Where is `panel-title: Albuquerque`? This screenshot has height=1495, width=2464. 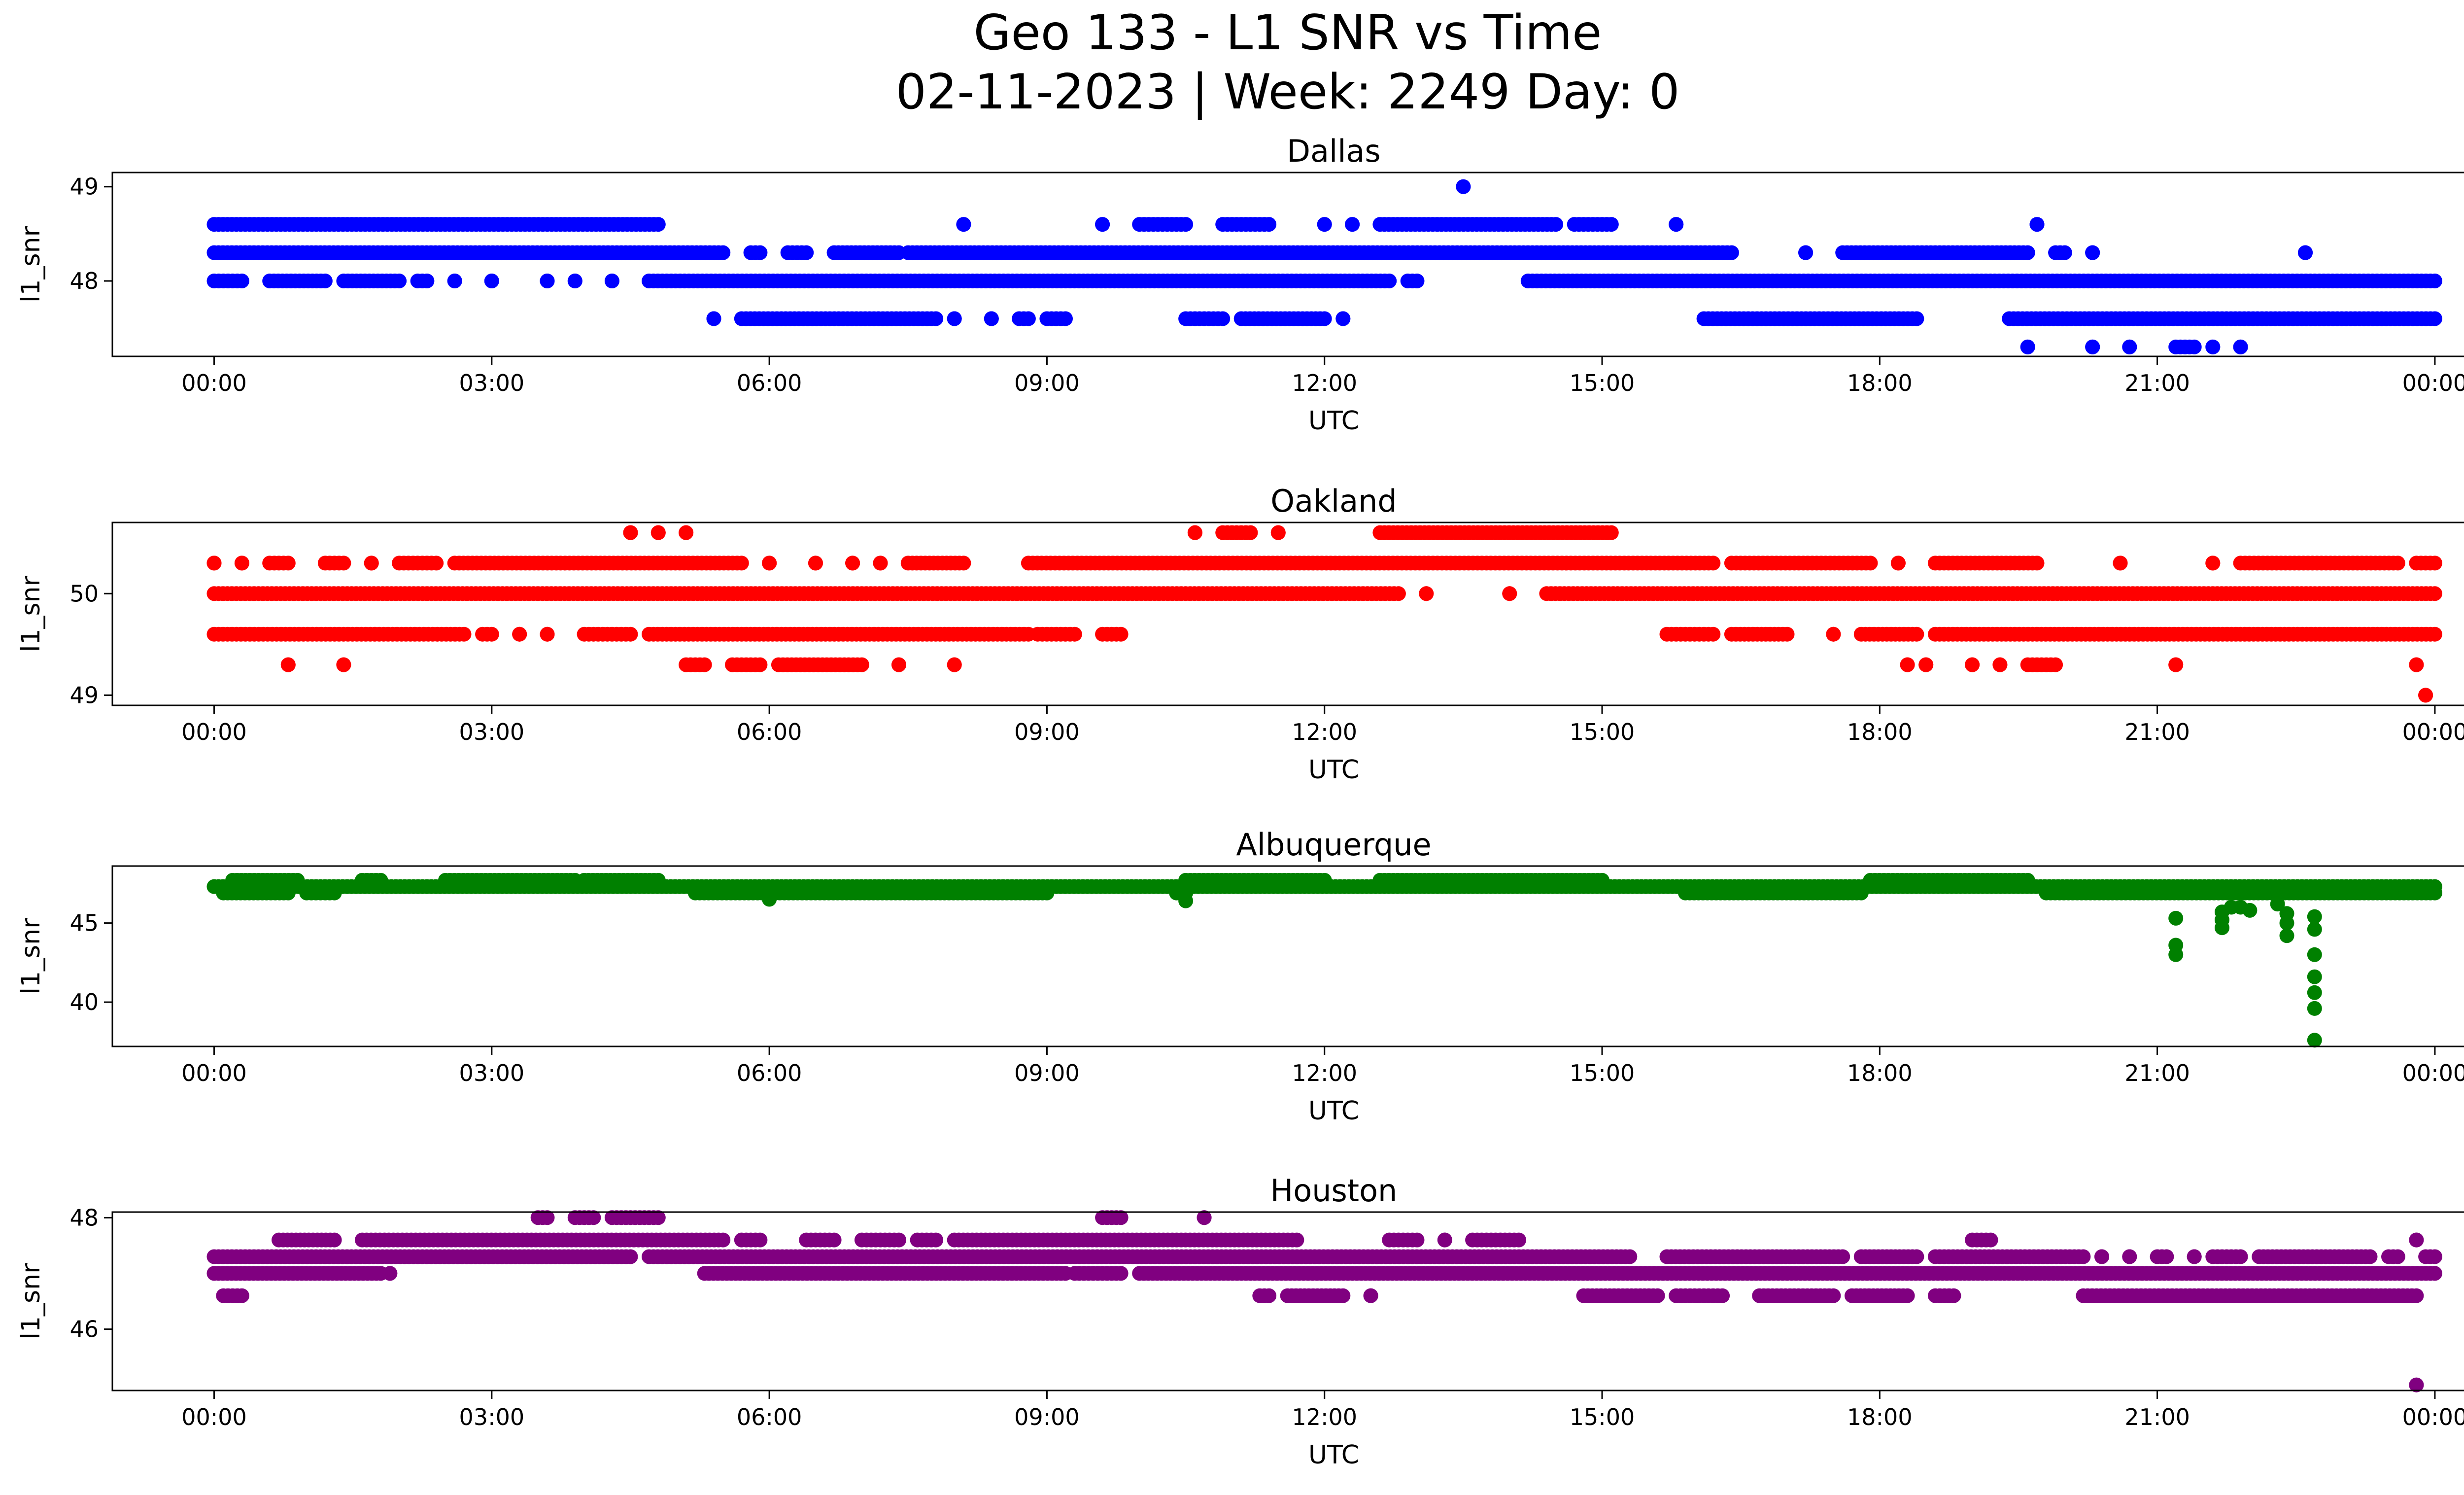
panel-title: Albuquerque is located at coordinates (1333, 845).